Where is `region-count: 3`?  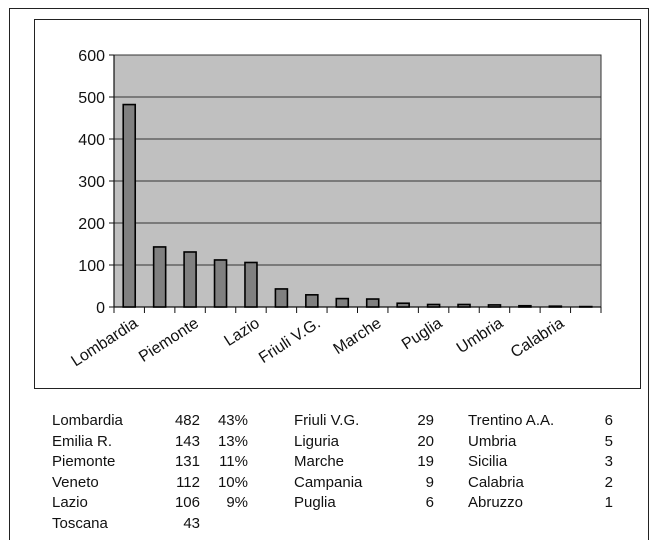
region-count: 3 is located at coordinates (609, 462).